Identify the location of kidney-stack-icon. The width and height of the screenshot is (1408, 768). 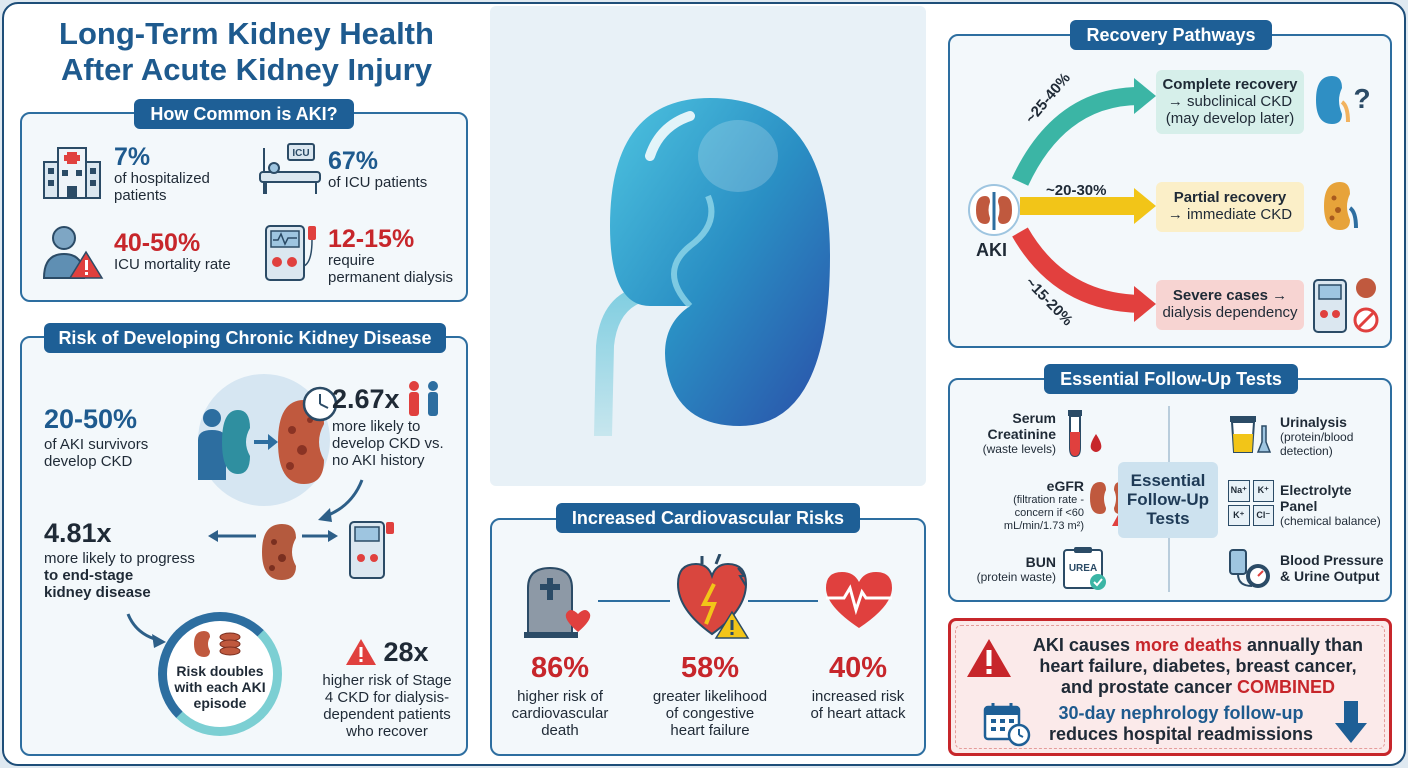
(217, 644).